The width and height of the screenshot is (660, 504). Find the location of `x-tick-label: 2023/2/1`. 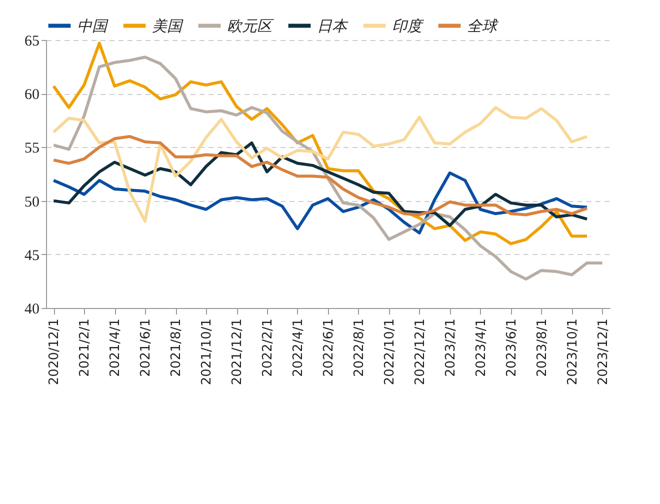

x-tick-label: 2023/2/1 is located at coordinates (450, 347).